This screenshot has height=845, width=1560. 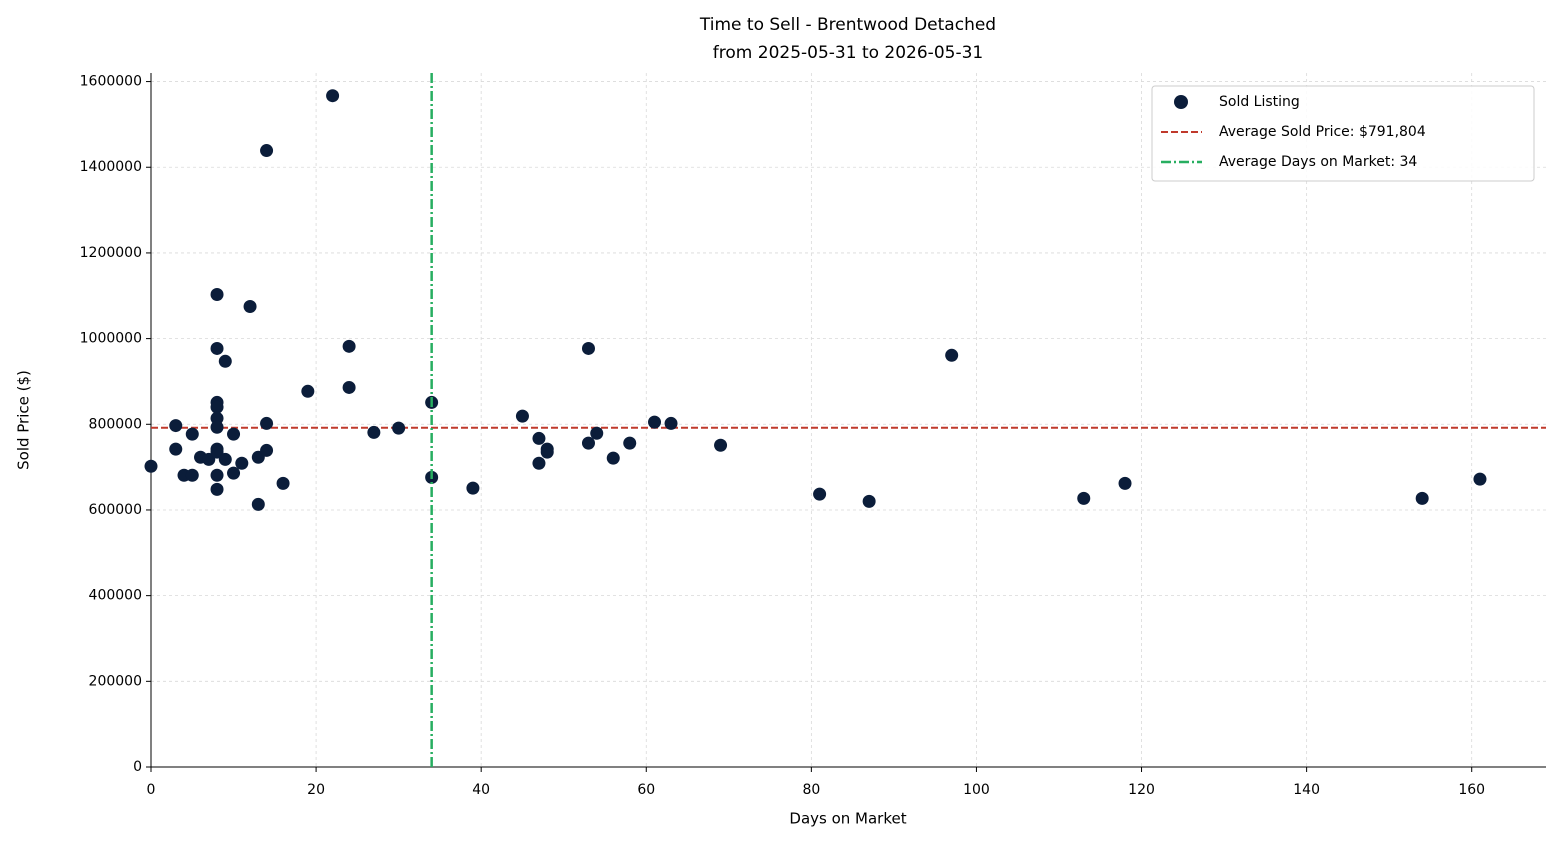 I want to click on y-tick-label: 800000, so click(x=115, y=424).